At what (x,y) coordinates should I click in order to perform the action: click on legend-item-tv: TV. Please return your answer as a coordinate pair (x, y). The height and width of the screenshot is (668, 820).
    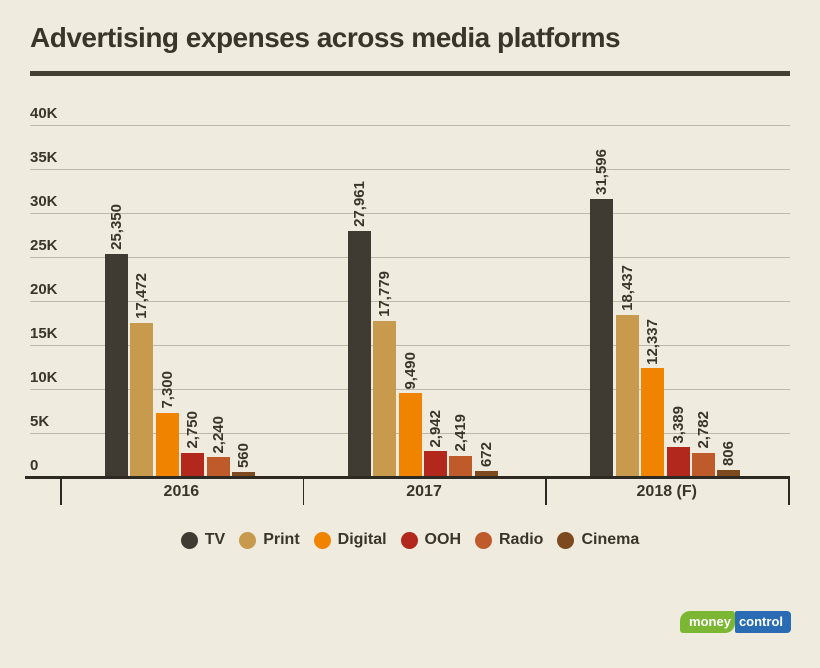
    Looking at the image, I should click on (203, 540).